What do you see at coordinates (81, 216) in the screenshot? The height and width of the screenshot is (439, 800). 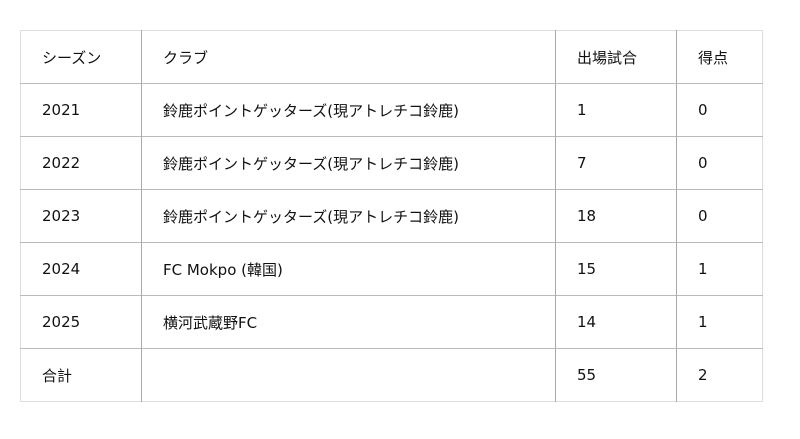 I see `season-cell: 2023` at bounding box center [81, 216].